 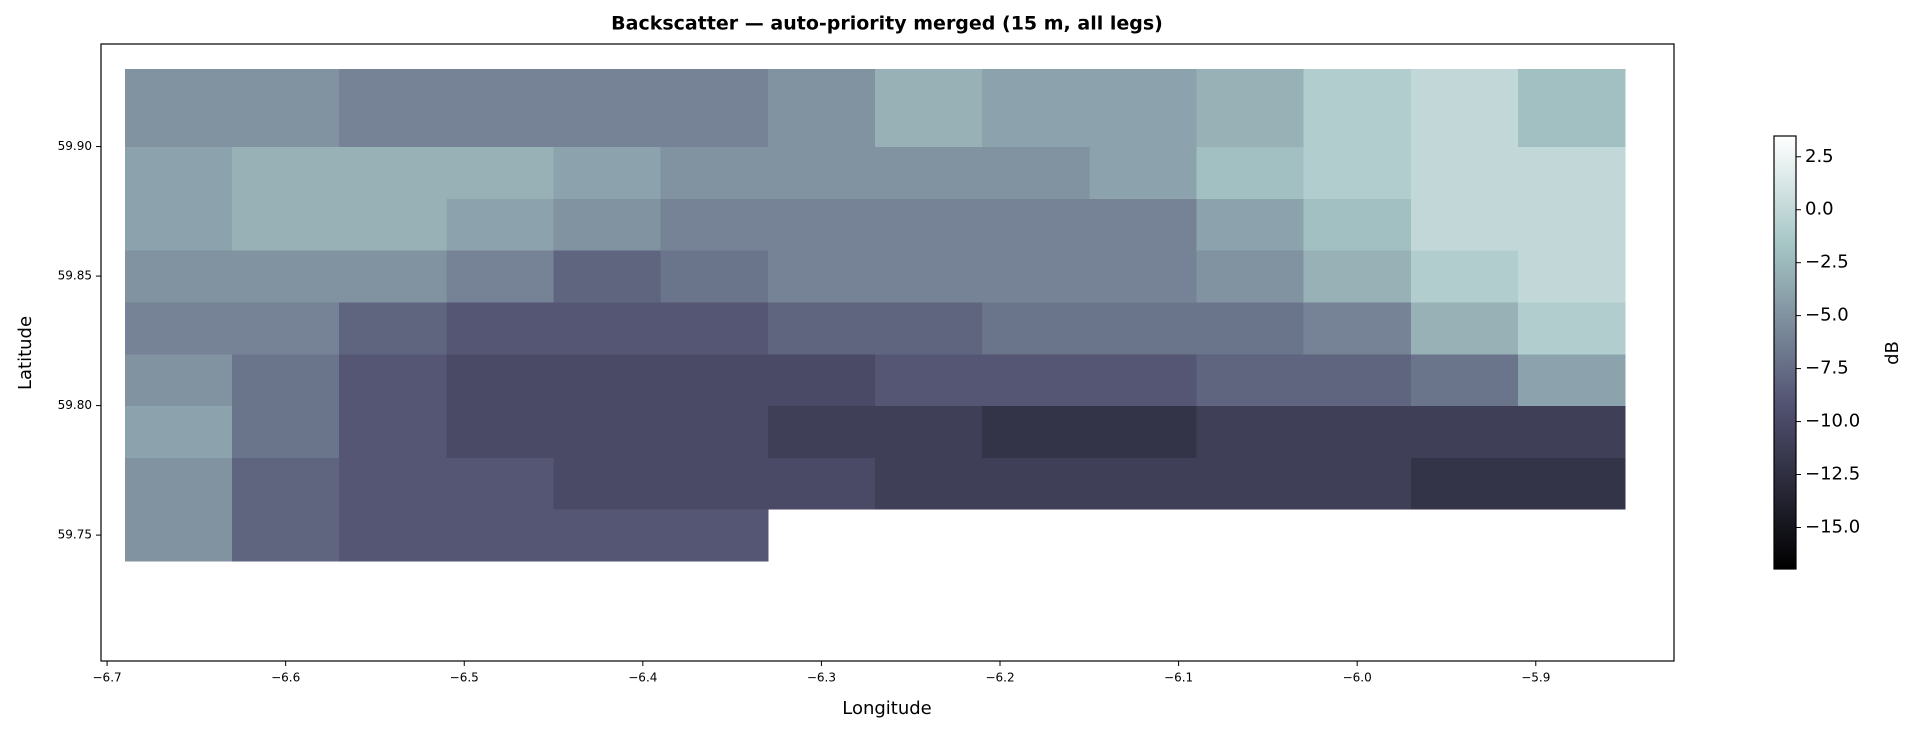 I want to click on y-tick-label: 59.80, so click(x=75, y=405).